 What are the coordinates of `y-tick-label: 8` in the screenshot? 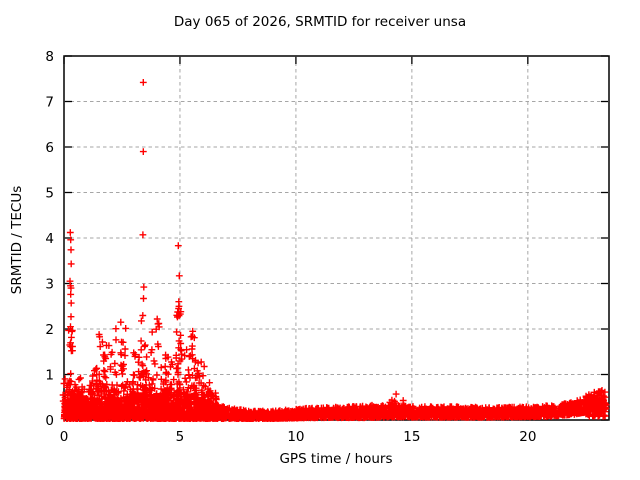 It's located at (49, 57).